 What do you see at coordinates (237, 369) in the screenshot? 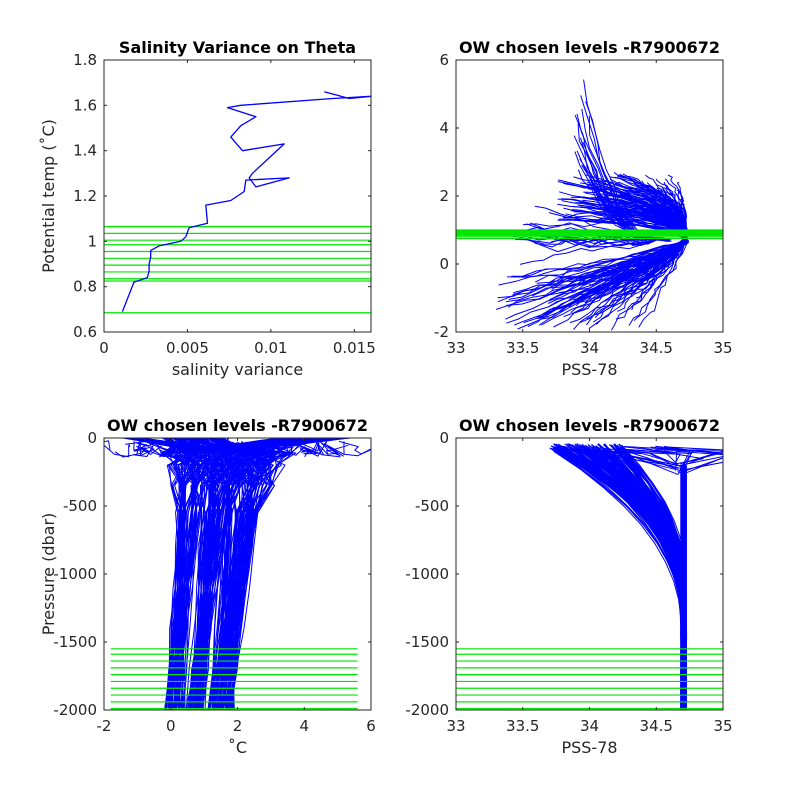
I see `x-axis-label: salinity variance` at bounding box center [237, 369].